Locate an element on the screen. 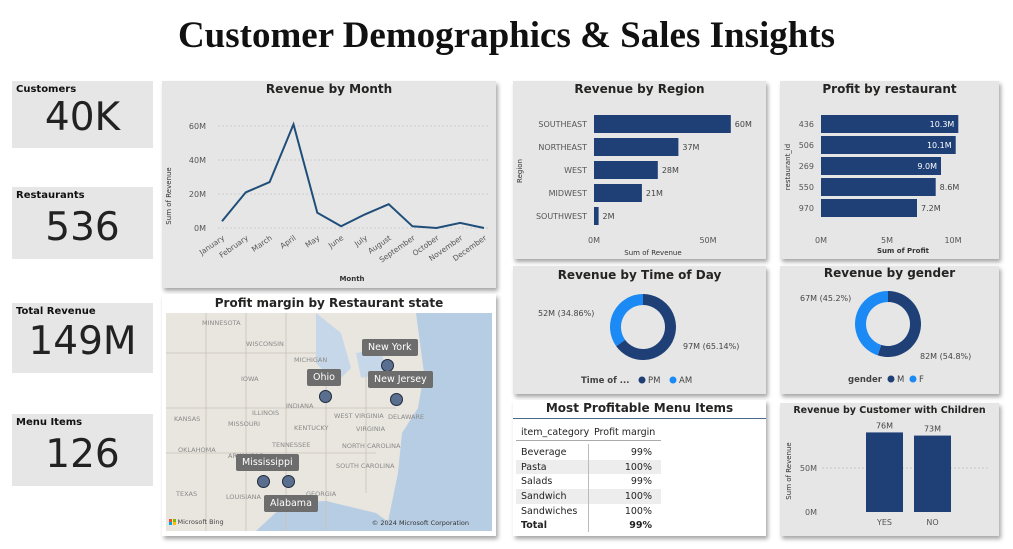 The width and height of the screenshot is (1013, 549). legend-label: M is located at coordinates (900, 380).